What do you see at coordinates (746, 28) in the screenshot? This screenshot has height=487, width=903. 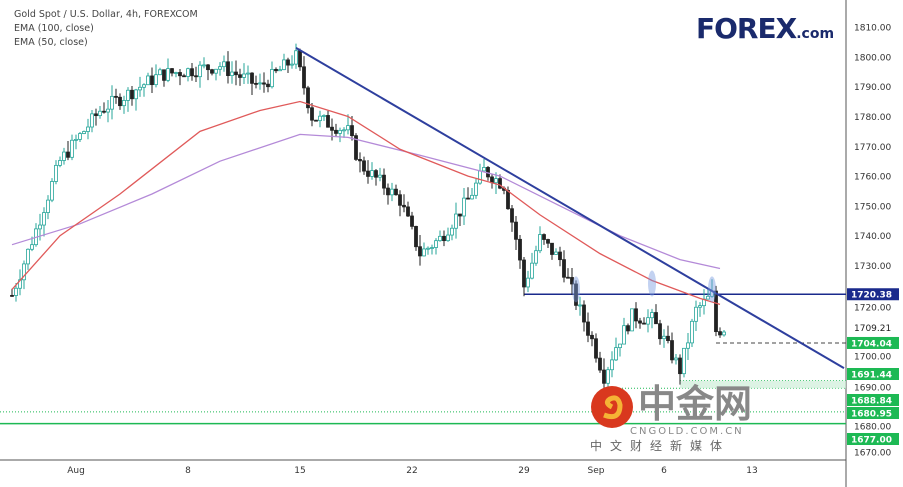 I see `forex-logo-brand: FOREX` at bounding box center [746, 28].